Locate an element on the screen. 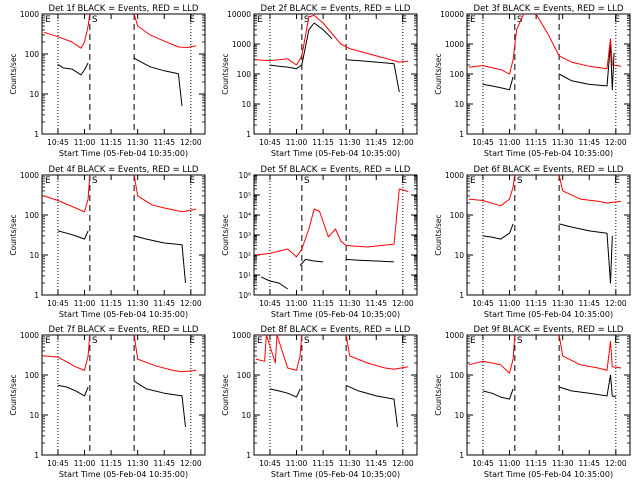 The height and width of the screenshot is (480, 640). y-tick-label: 10³ is located at coordinates (244, 235).